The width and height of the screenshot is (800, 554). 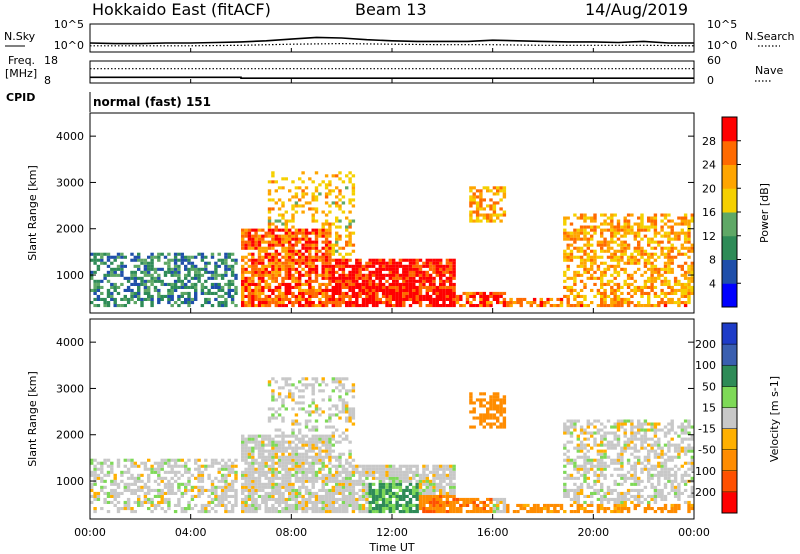 What do you see at coordinates (729, 152) in the screenshot?
I see `power-colorbar-segment` at bounding box center [729, 152].